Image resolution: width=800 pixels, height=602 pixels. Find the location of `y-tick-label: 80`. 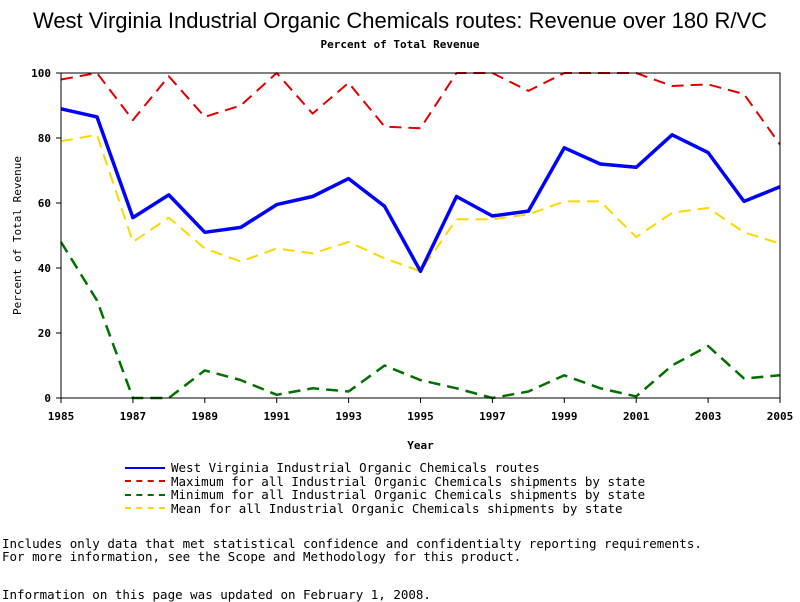

y-tick-label: 80 is located at coordinates (44, 138).